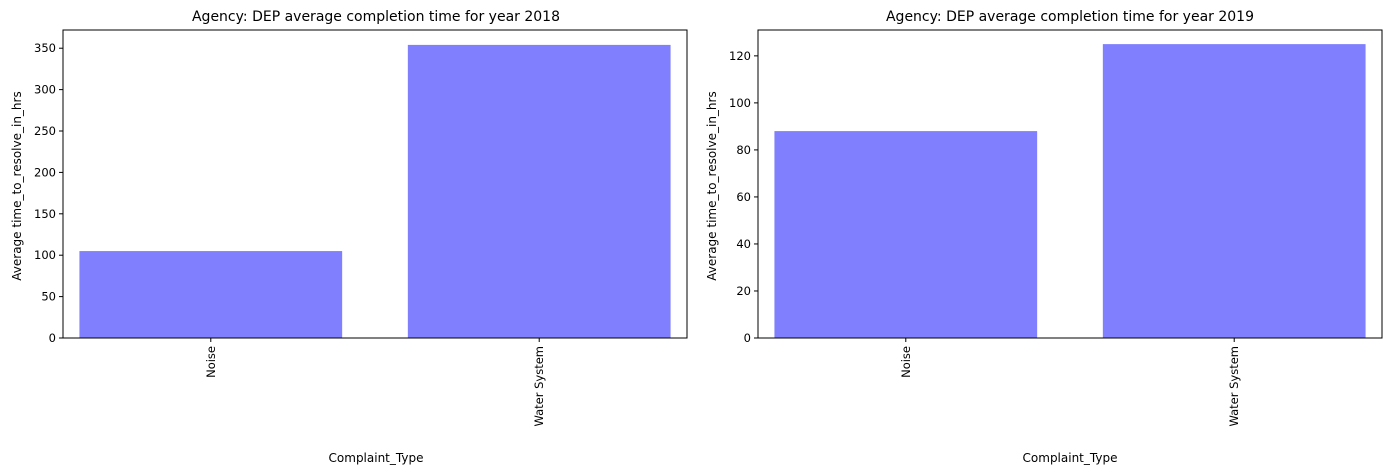 The image size is (1390, 475). I want to click on y-tick-label: 120, so click(740, 56).